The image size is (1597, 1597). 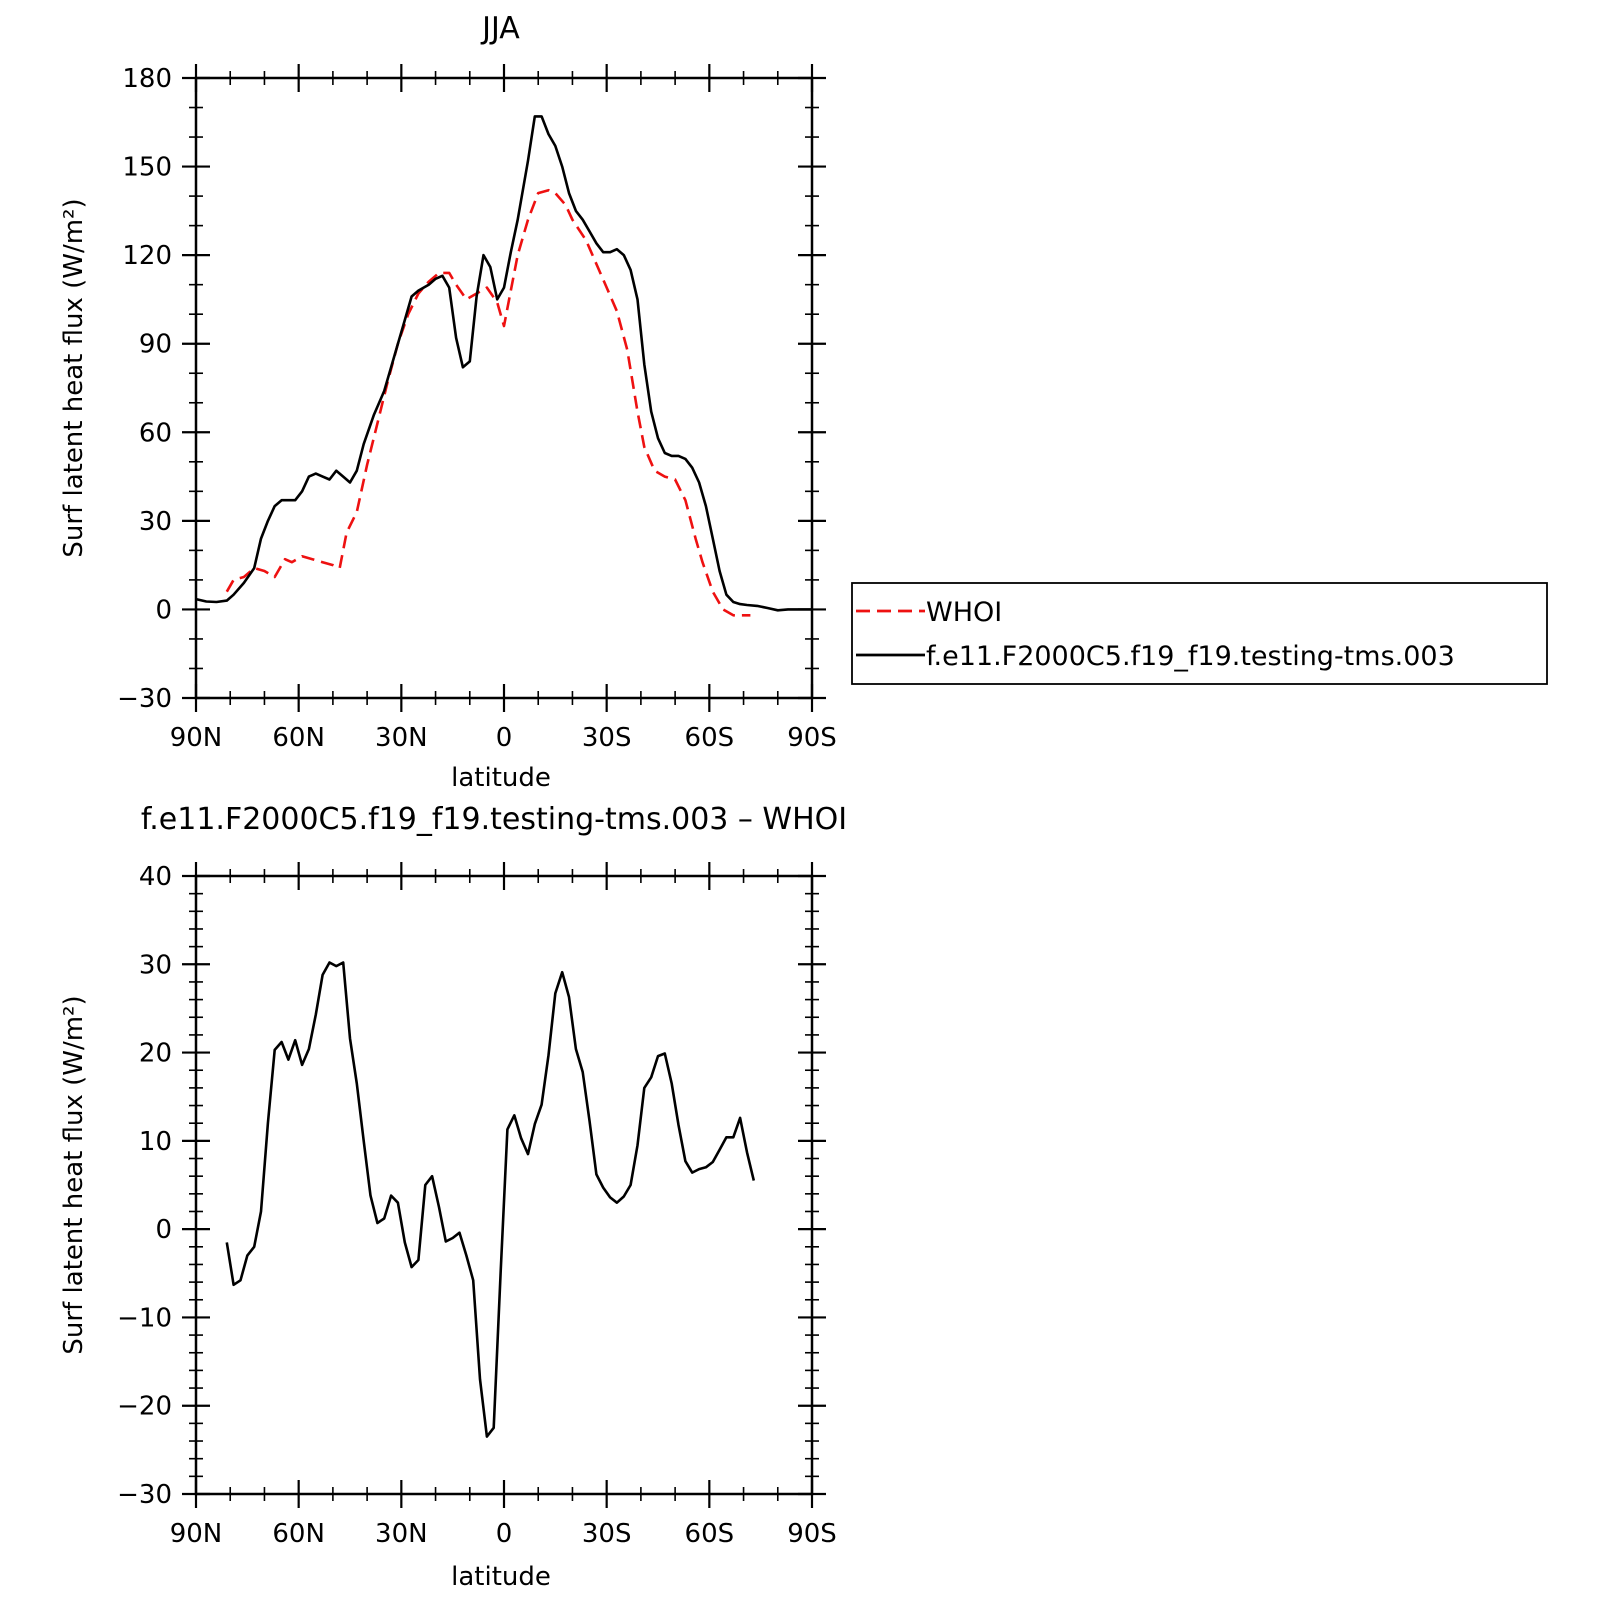 What do you see at coordinates (155, 522) in the screenshot?
I see `top-y-tick-label: 30` at bounding box center [155, 522].